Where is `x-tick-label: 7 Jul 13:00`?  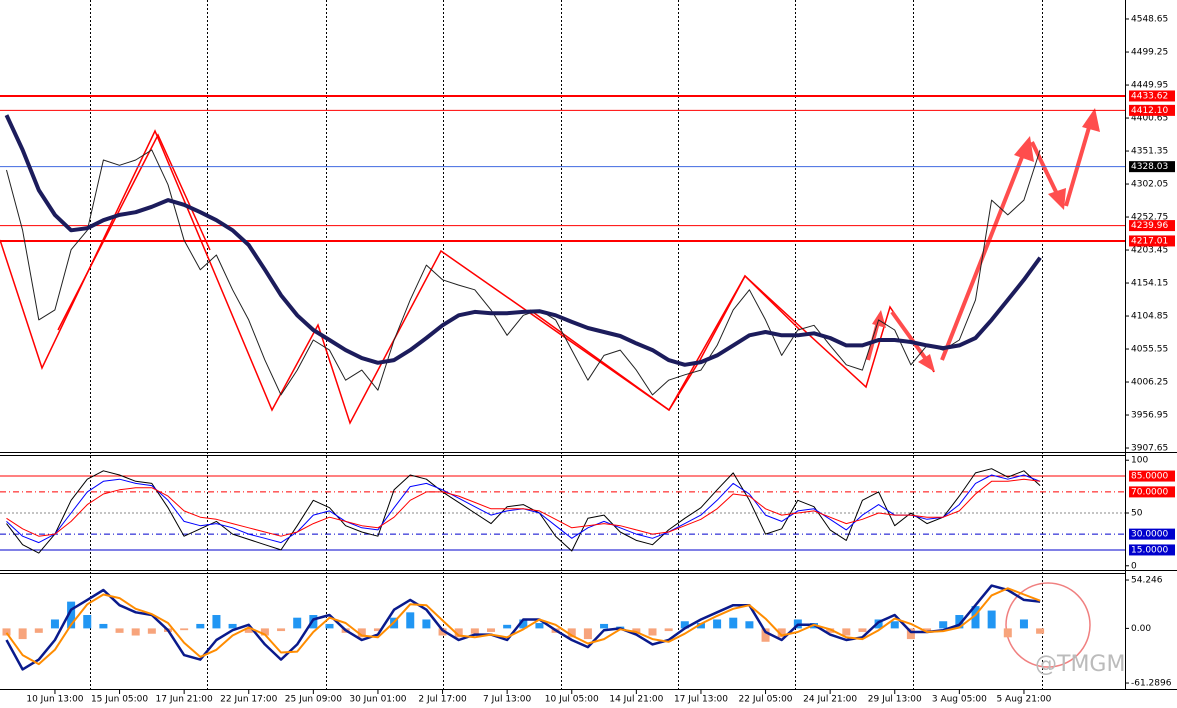
x-tick-label: 7 Jul 13:00 is located at coordinates (507, 700).